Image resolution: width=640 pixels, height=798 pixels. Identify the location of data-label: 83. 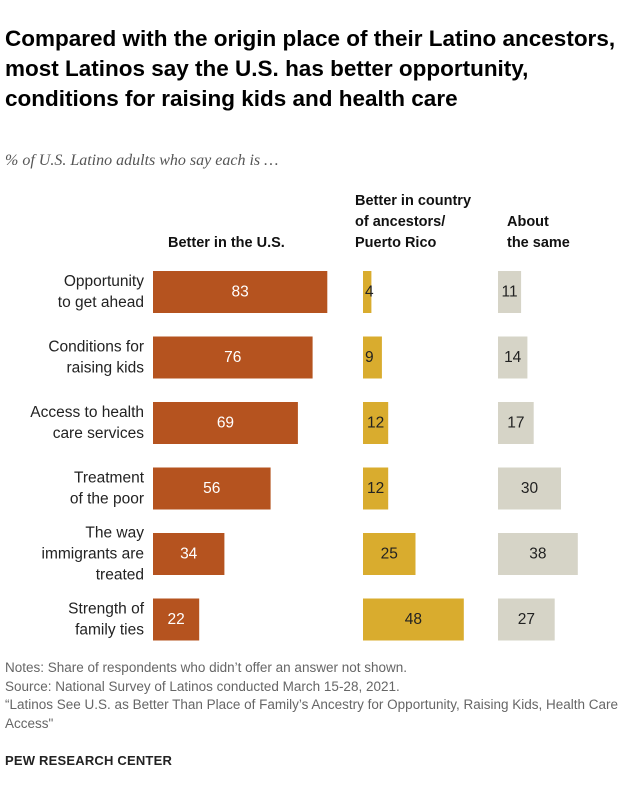
(240, 292).